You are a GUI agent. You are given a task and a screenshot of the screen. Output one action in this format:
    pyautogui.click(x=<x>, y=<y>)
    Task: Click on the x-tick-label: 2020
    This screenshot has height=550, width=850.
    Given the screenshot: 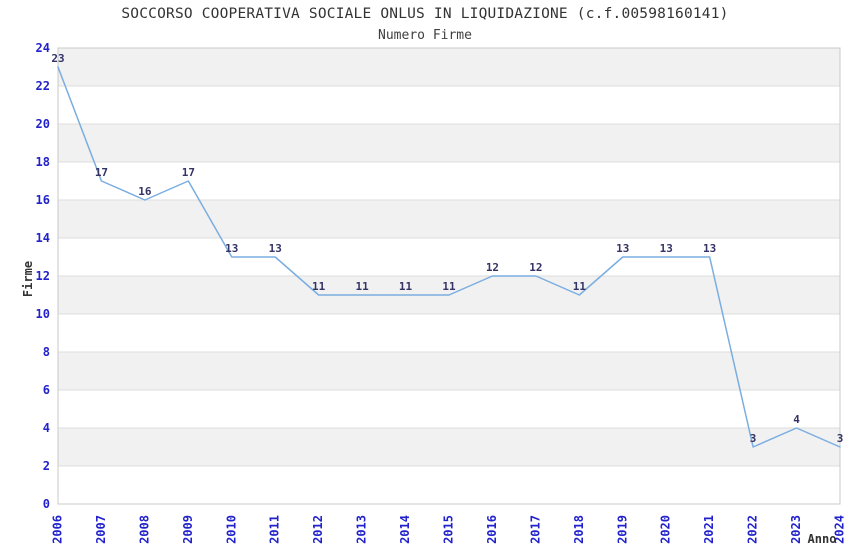 What is the action you would take?
    pyautogui.click(x=666, y=529)
    